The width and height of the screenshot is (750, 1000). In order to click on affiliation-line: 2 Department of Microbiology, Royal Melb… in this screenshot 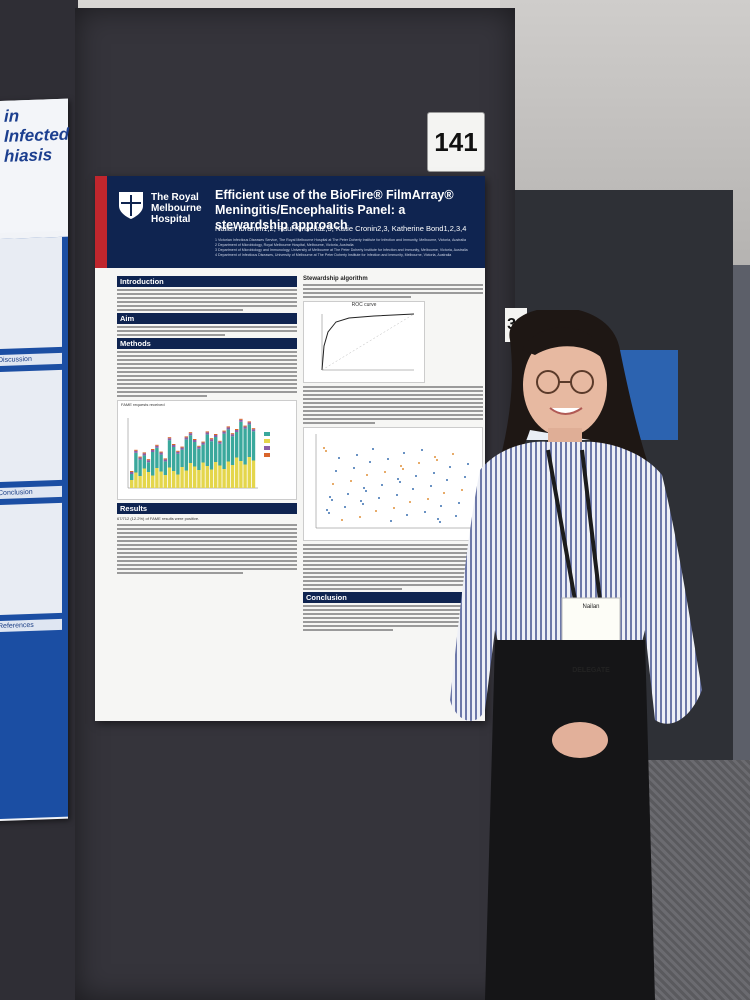, I will do `click(284, 245)`.